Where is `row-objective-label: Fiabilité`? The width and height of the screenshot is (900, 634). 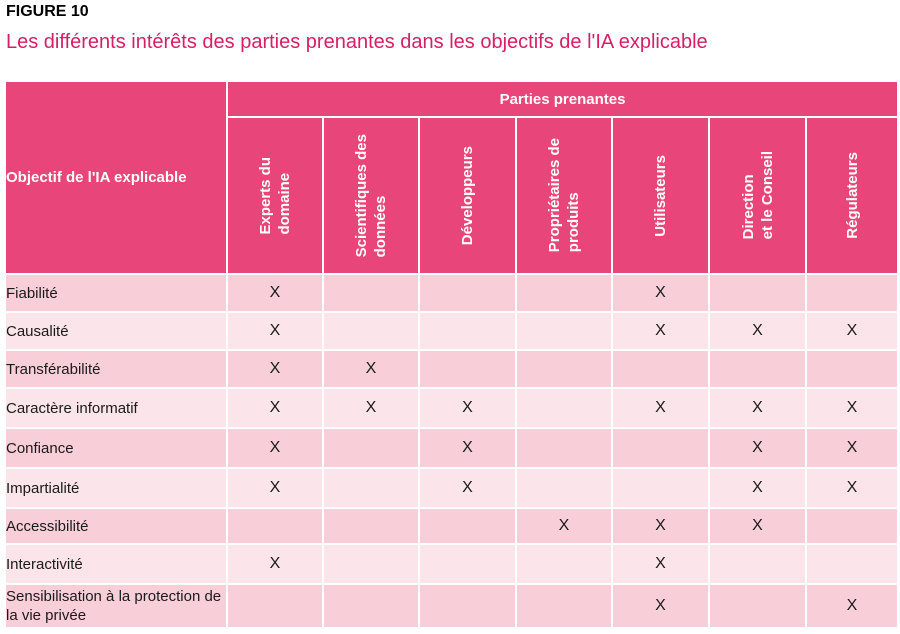 row-objective-label: Fiabilité is located at coordinates (116, 293).